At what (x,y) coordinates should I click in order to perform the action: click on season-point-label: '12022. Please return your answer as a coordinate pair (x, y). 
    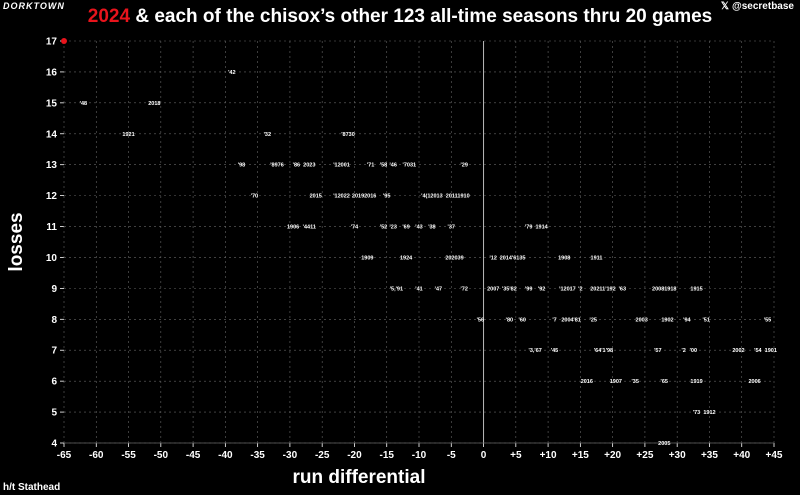
    Looking at the image, I should click on (341, 197).